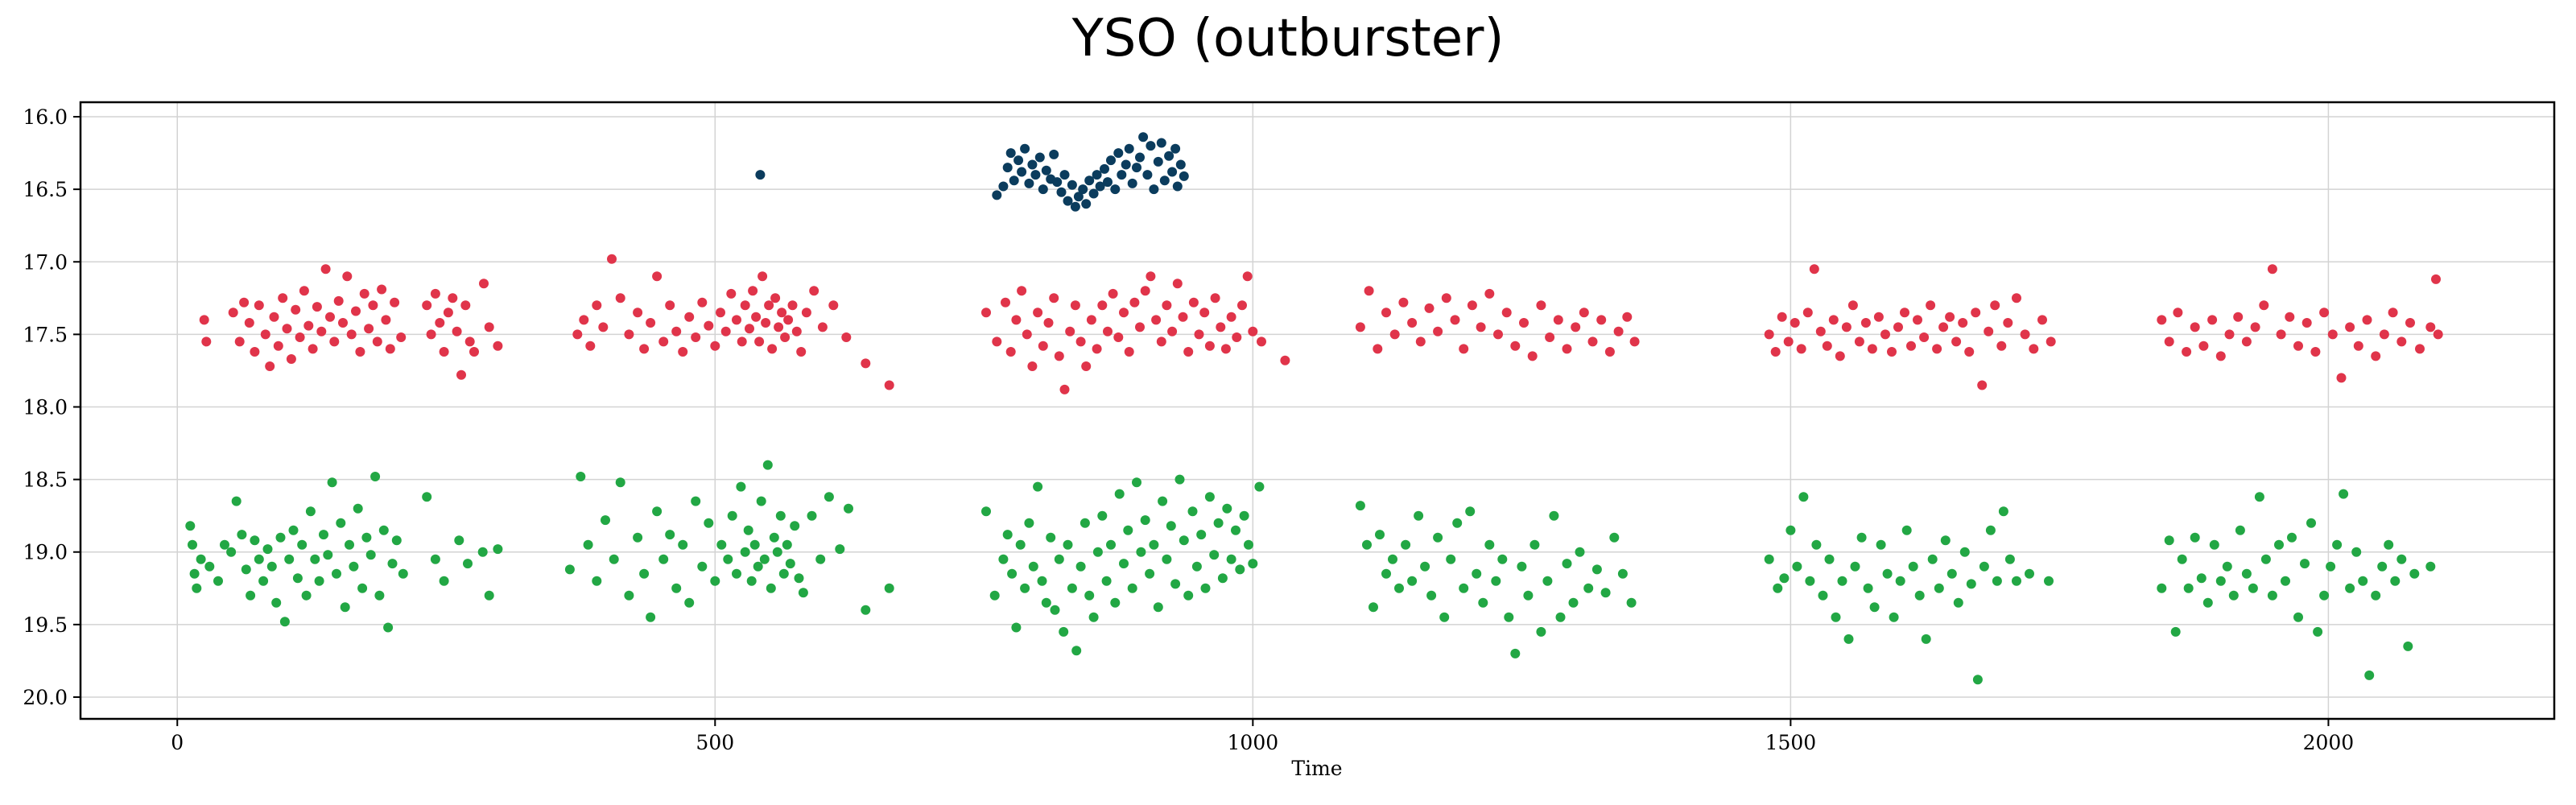 Image resolution: width=2576 pixels, height=805 pixels. Describe the element at coordinates (1253, 742) in the screenshot. I see `x-tick-label: 1000` at that location.